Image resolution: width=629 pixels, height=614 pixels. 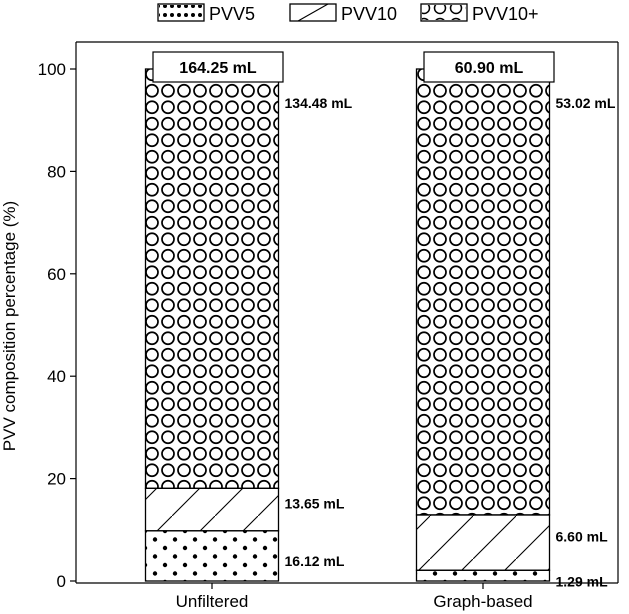 What do you see at coordinates (582, 537) in the screenshot?
I see `bar-segment-label: 6.60 mL` at bounding box center [582, 537].